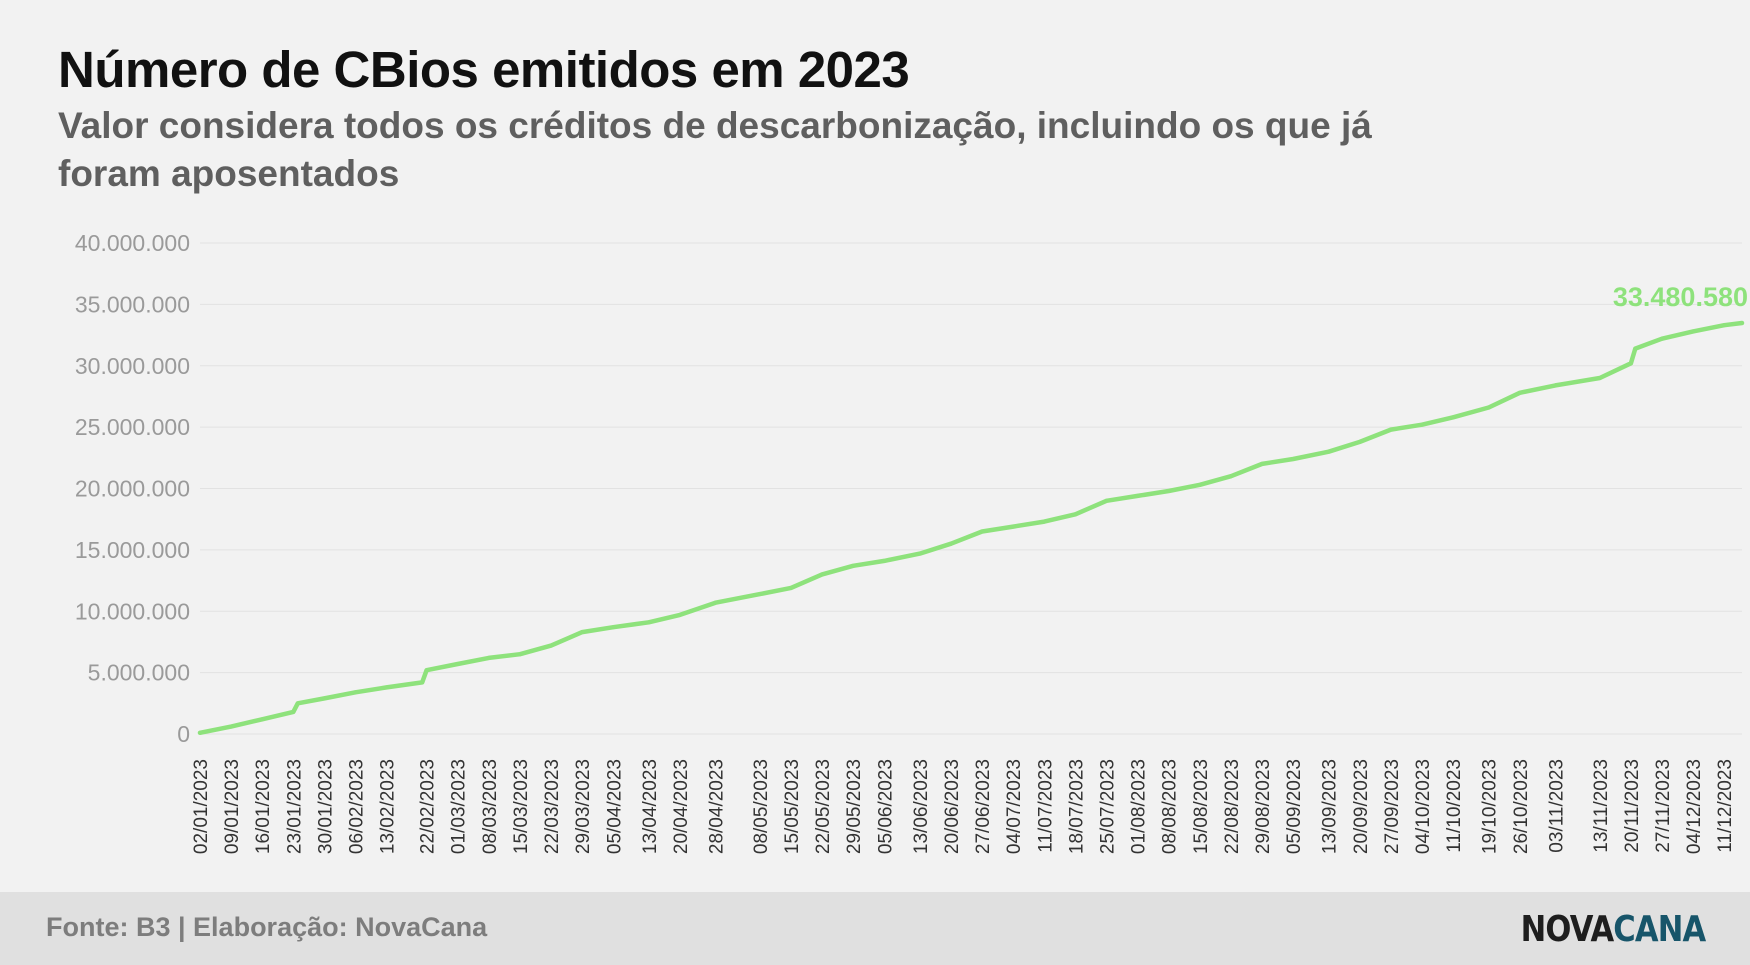 This screenshot has width=1750, height=965. What do you see at coordinates (716, 806) in the screenshot?
I see `x-tick-label: 28/04/2023` at bounding box center [716, 806].